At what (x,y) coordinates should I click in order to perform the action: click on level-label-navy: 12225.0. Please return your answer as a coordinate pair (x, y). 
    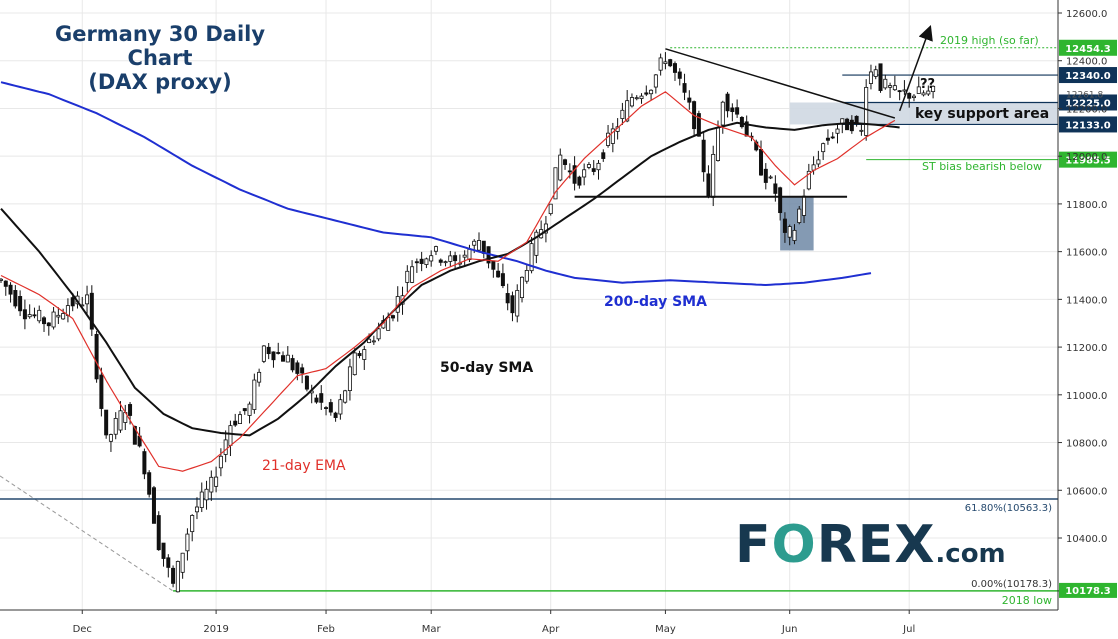
    Looking at the image, I should click on (1088, 103).